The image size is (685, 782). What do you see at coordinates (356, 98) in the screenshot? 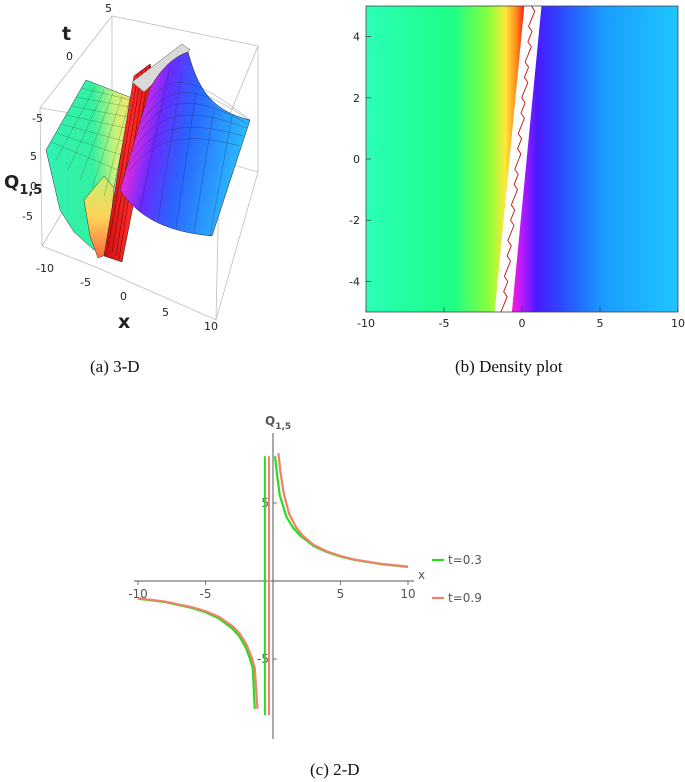
I see `y-tick-label: 2` at bounding box center [356, 98].